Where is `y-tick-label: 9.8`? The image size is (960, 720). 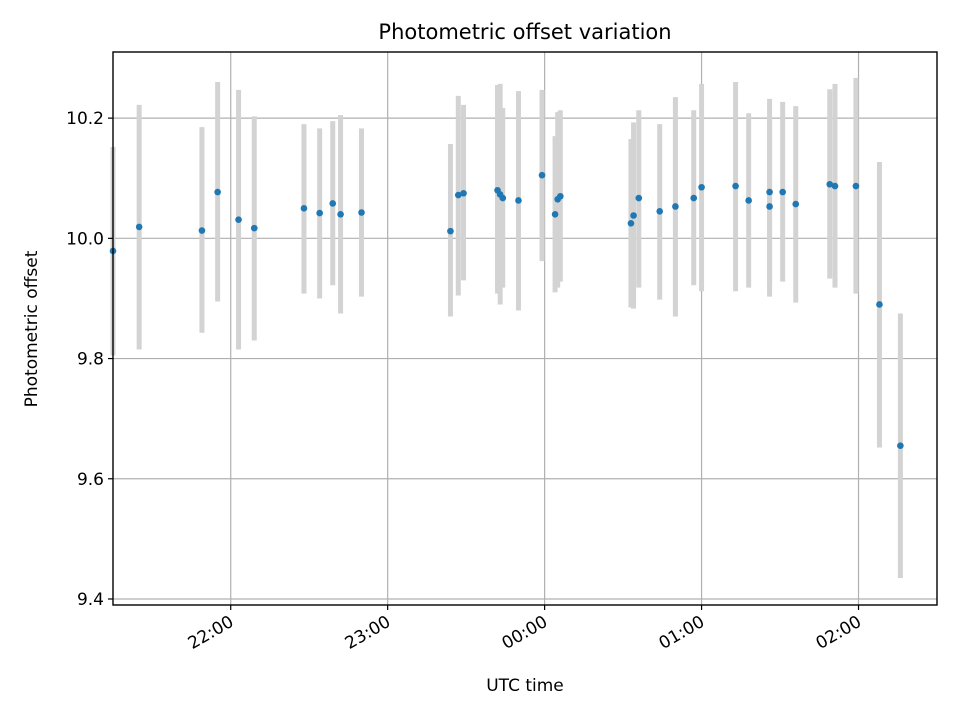
y-tick-label: 9.8 is located at coordinates (90, 360).